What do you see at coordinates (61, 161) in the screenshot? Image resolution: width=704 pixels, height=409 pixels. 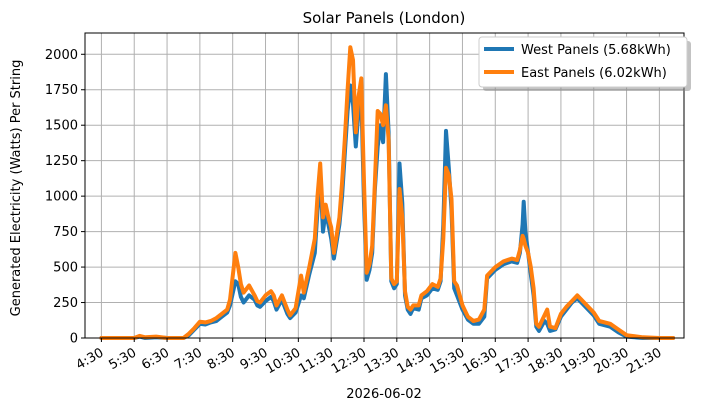 I see `y-tick-label: 1250` at bounding box center [61, 161].